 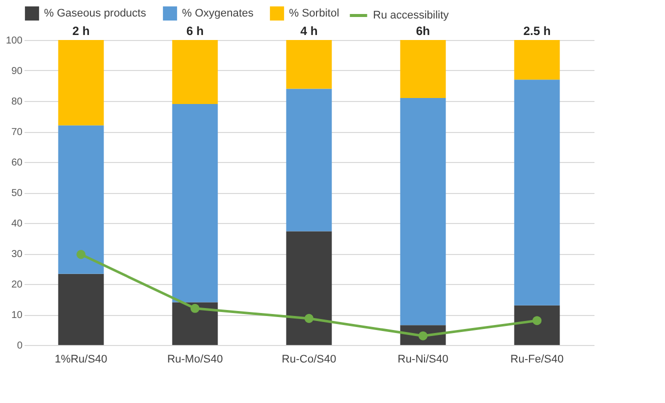 What do you see at coordinates (95, 13) in the screenshot?
I see `legend-label: % Gaseous products` at bounding box center [95, 13].